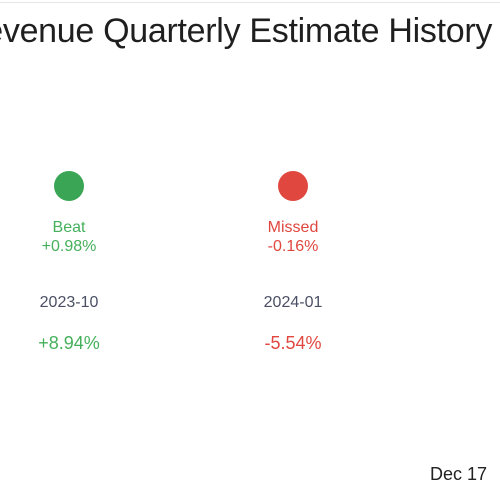  I want to click on estimate-marker-beat, so click(69, 186).